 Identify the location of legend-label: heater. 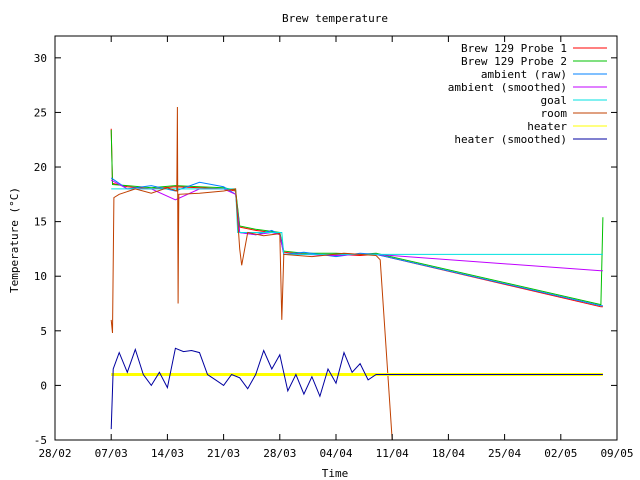
(547, 126).